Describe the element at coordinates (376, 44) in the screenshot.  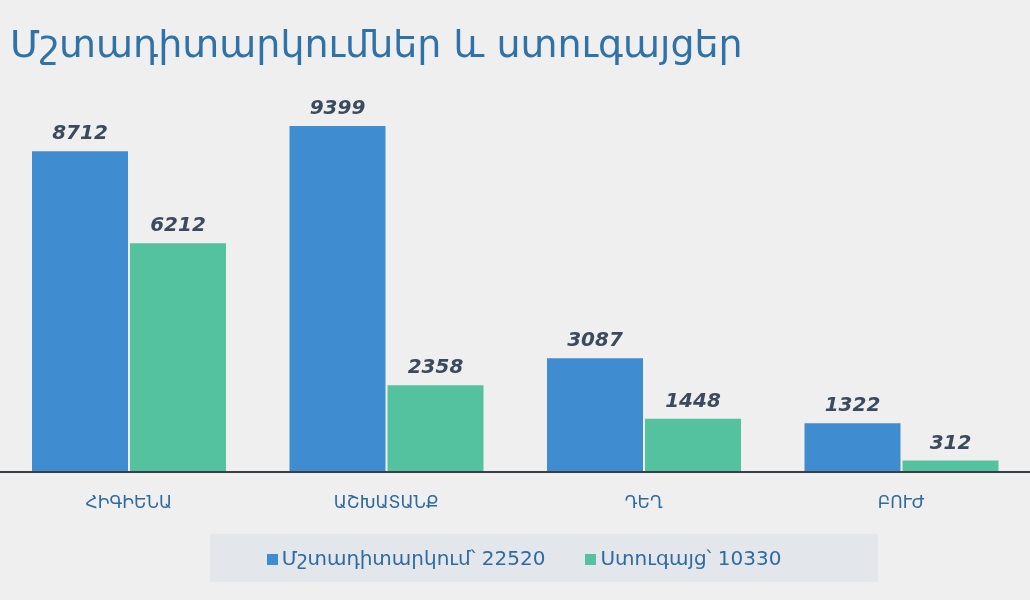
I see `chart-title: Մշտադիտարկումներ և ստուգայցեր` at that location.